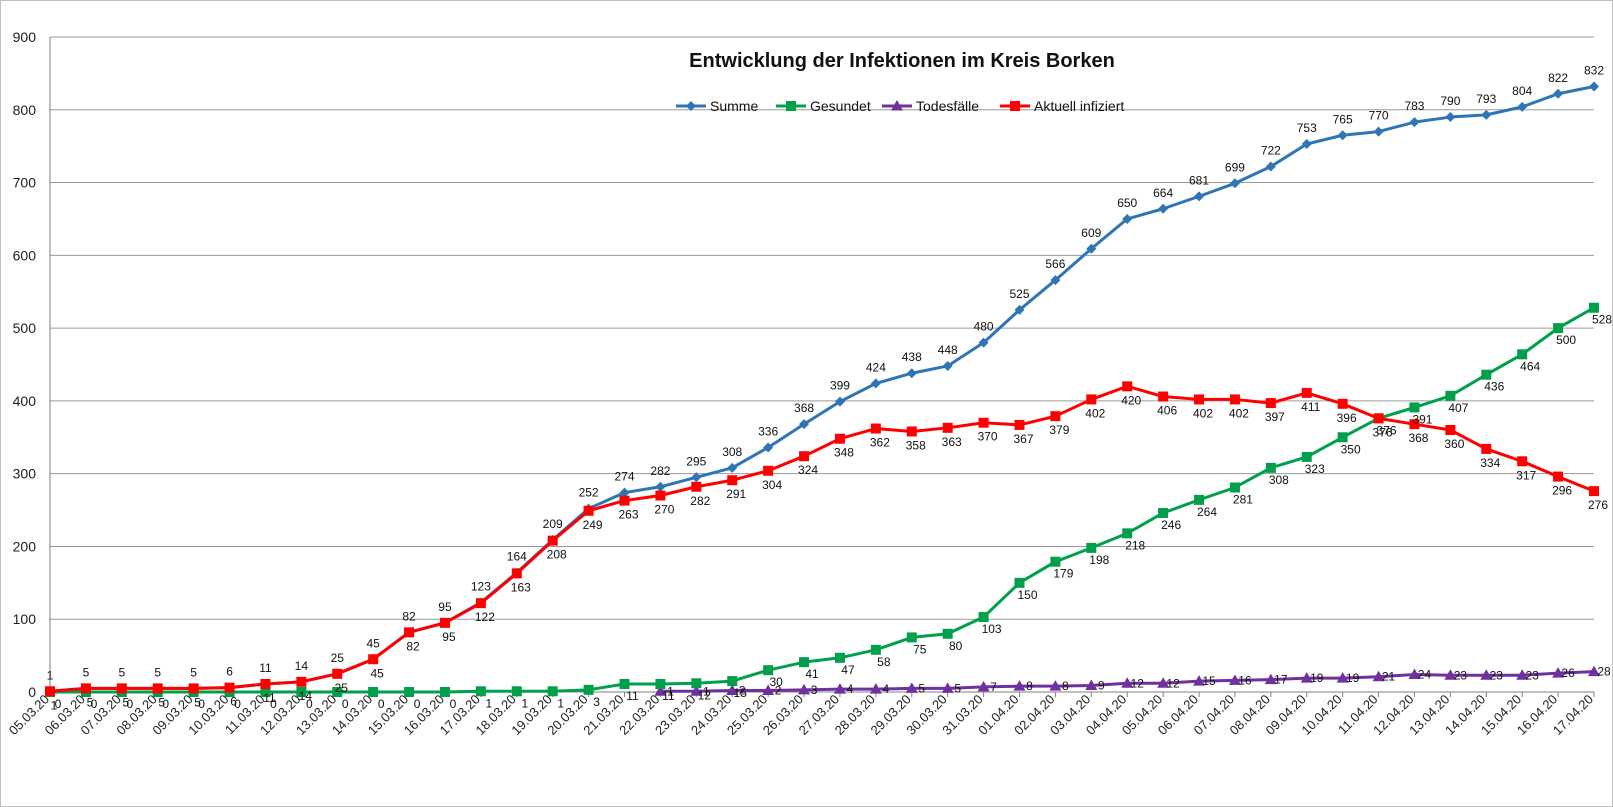  I want to click on y-tick-label: 400, so click(25, 401).